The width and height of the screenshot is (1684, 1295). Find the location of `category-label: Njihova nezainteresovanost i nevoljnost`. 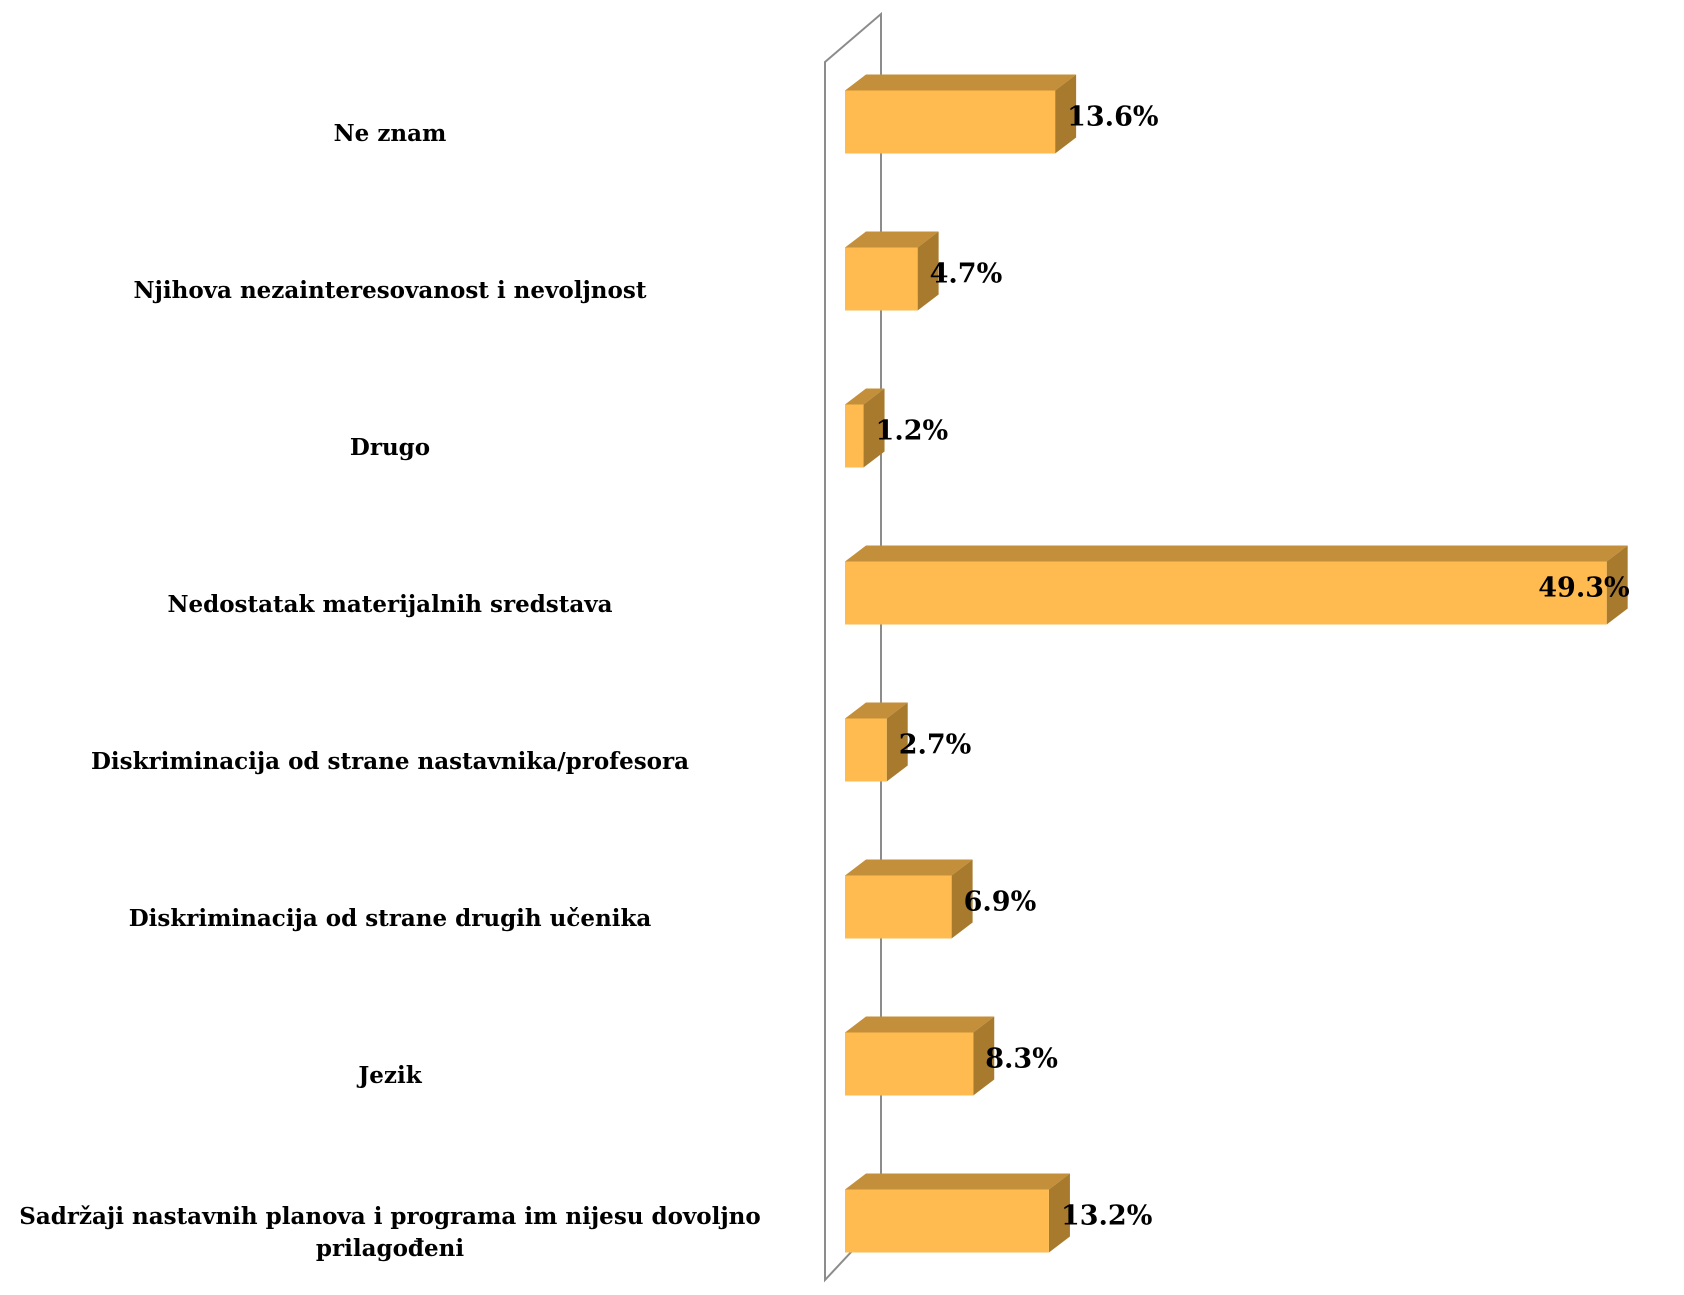

category-label: Njihova nezainteresovanost i nevoljnost is located at coordinates (390, 290).